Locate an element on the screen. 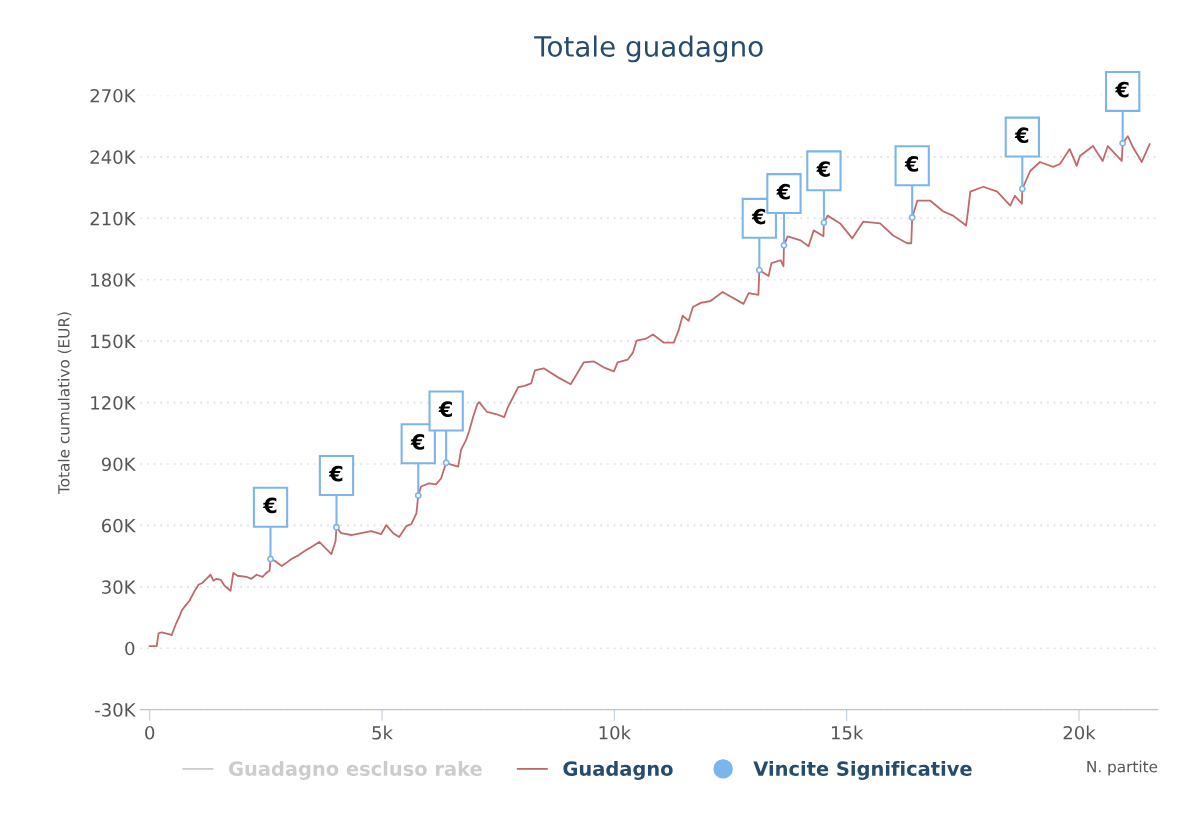 This screenshot has height=830, width=1200. y-tick-label: 150K is located at coordinates (113, 341).